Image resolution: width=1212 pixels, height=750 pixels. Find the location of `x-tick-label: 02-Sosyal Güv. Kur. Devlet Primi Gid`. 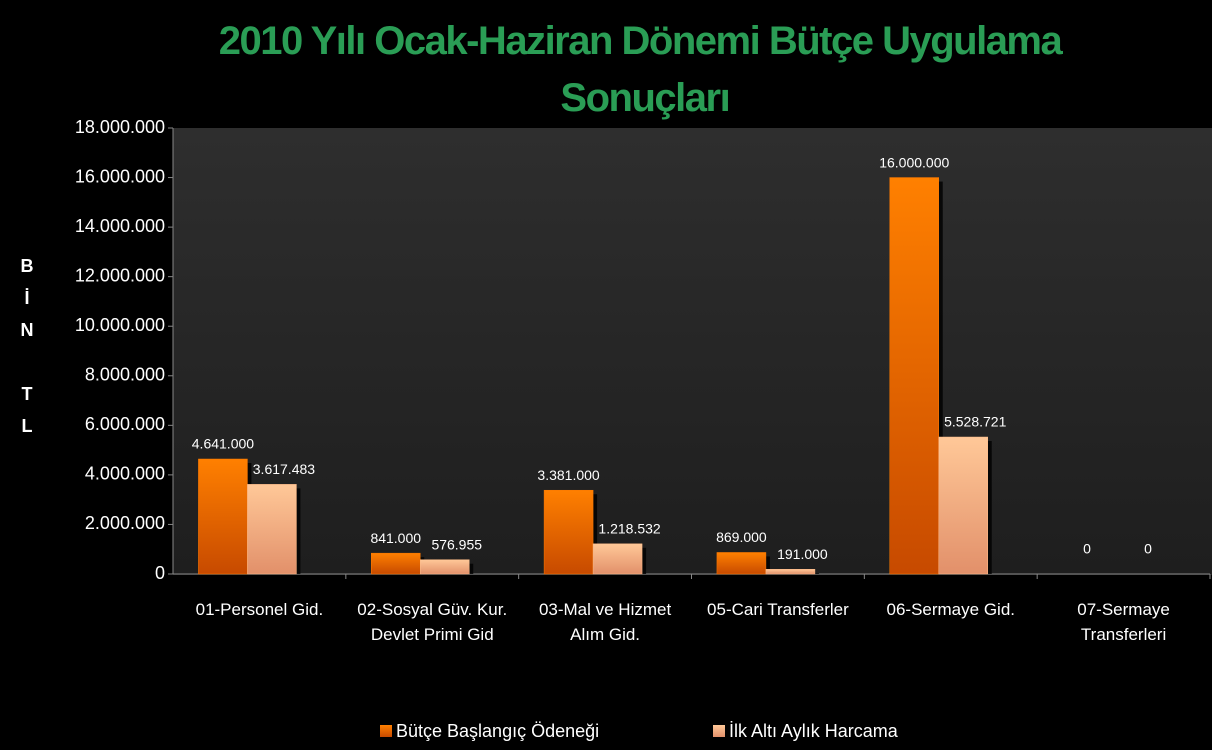

x-tick-label: 02-Sosyal Güv. Kur. Devlet Primi Gid is located at coordinates (432, 622).